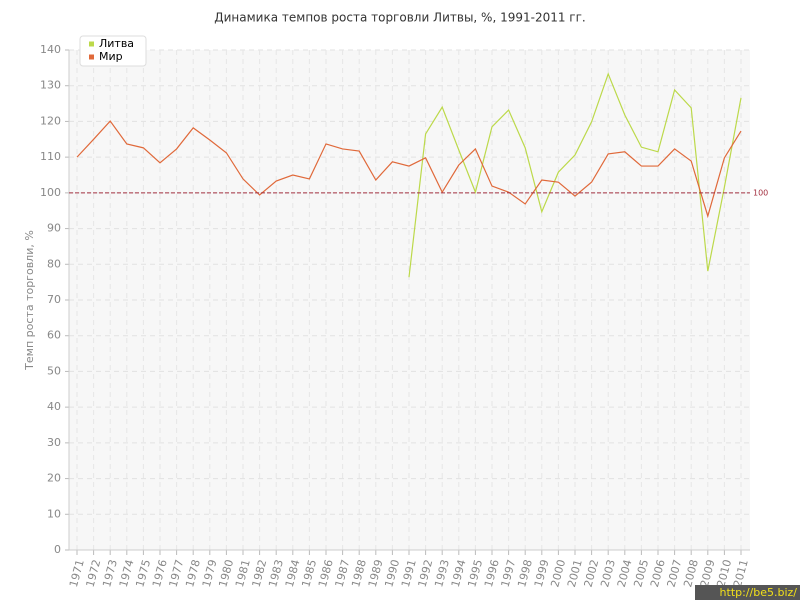 The height and width of the screenshot is (604, 800). What do you see at coordinates (54, 299) in the screenshot?
I see `y-tick-label: 70` at bounding box center [54, 299].